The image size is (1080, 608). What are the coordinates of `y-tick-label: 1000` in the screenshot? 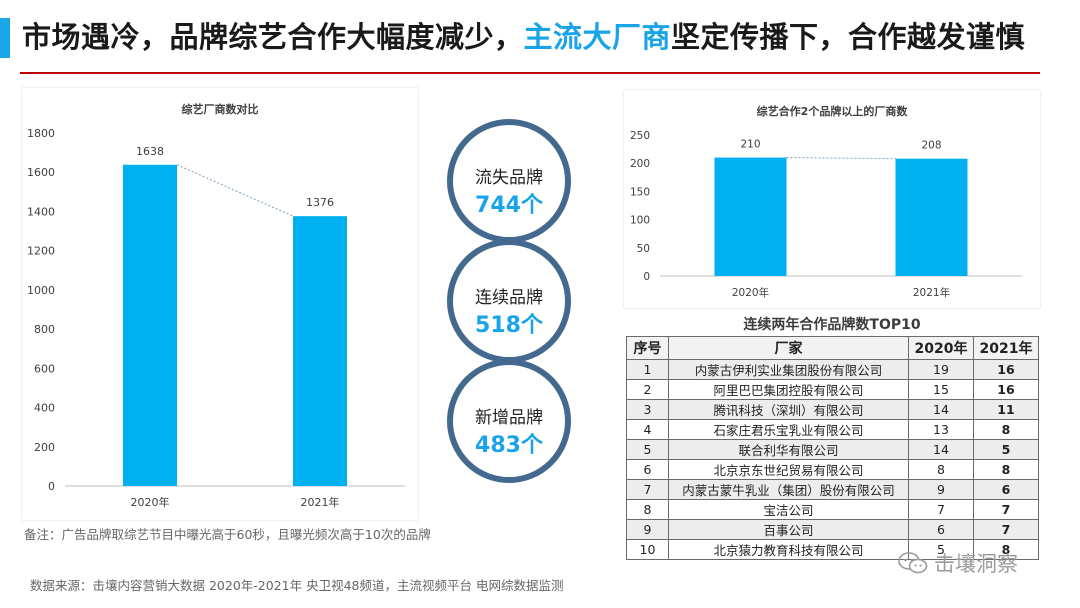 It's located at (41, 290).